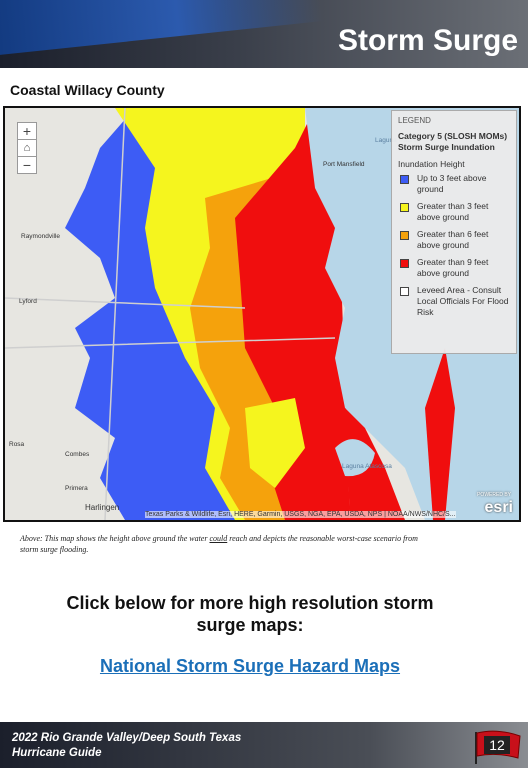 This screenshot has height=768, width=528. What do you see at coordinates (27, 131) in the screenshot?
I see `zoom-in-button: +` at bounding box center [27, 131].